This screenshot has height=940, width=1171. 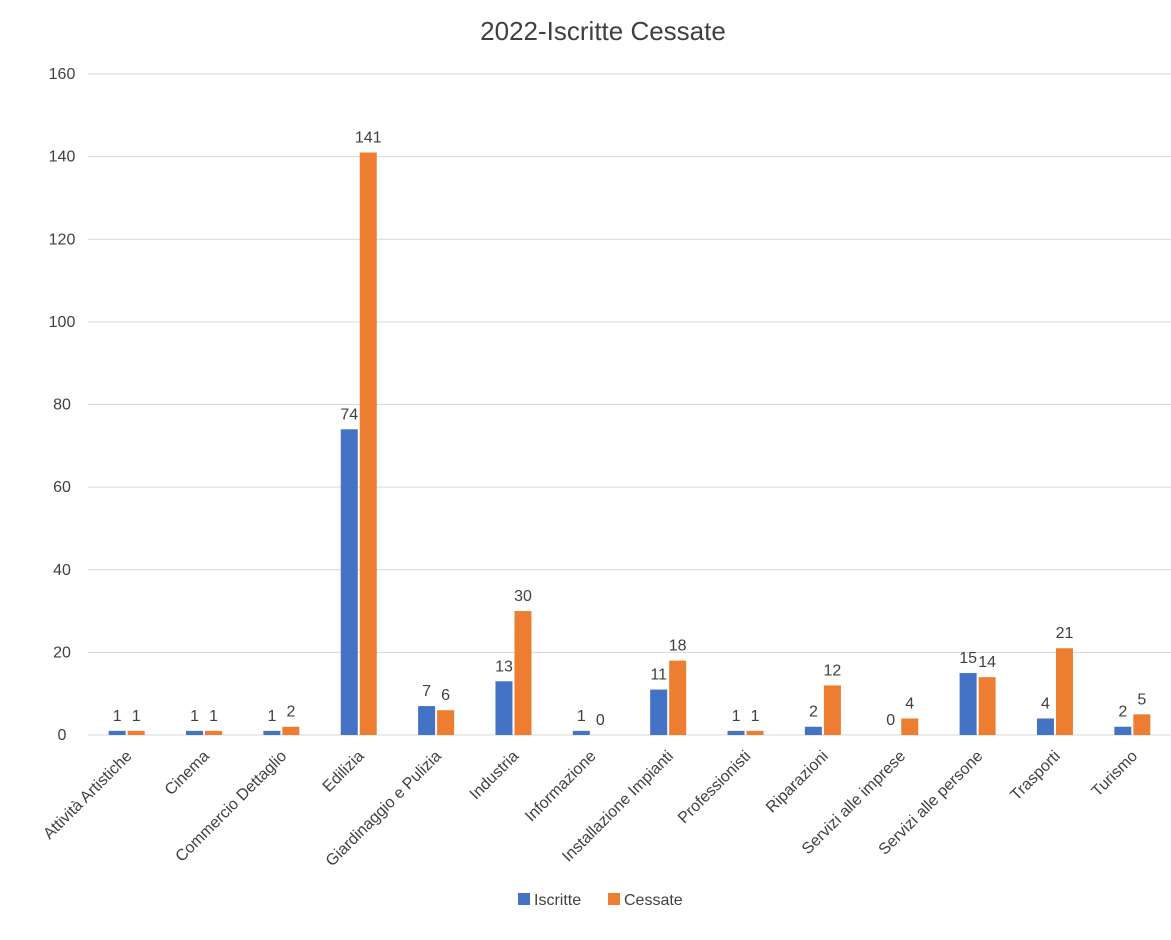 What do you see at coordinates (368, 137) in the screenshot?
I see `data-label: 141` at bounding box center [368, 137].